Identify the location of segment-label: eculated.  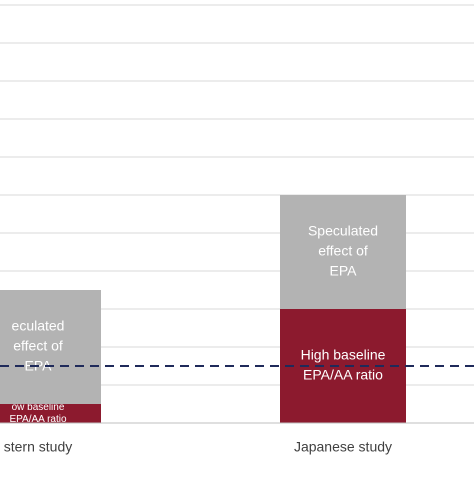
(38, 326).